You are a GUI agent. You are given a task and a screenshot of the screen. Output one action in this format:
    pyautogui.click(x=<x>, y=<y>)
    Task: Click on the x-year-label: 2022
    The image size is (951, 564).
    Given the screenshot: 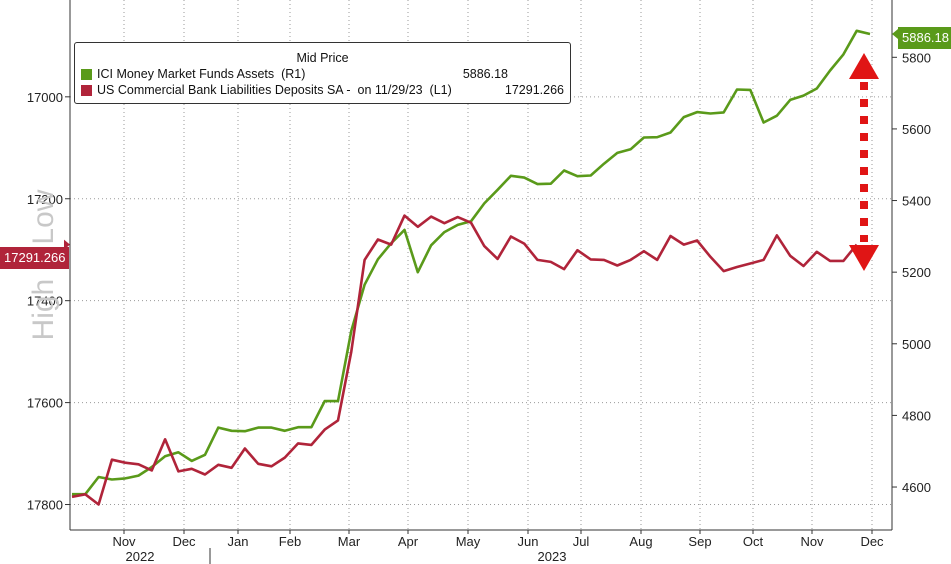 What is the action you would take?
    pyautogui.click(x=140, y=556)
    